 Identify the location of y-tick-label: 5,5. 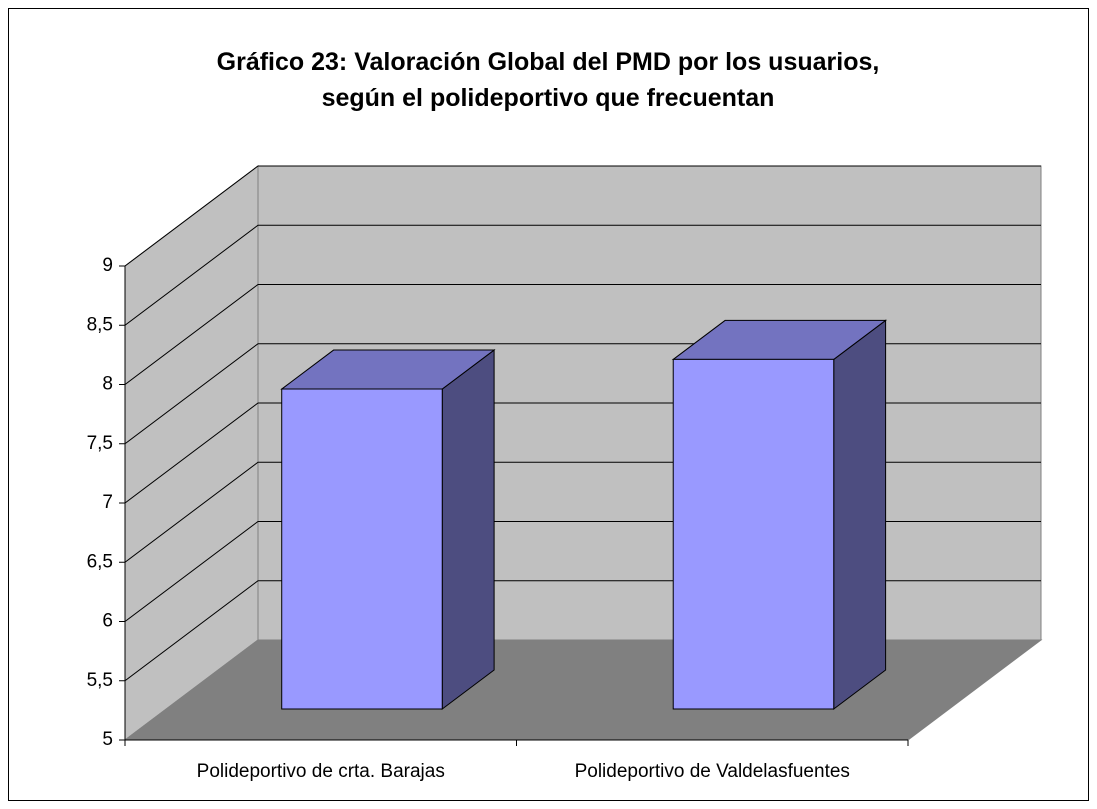
(100, 680).